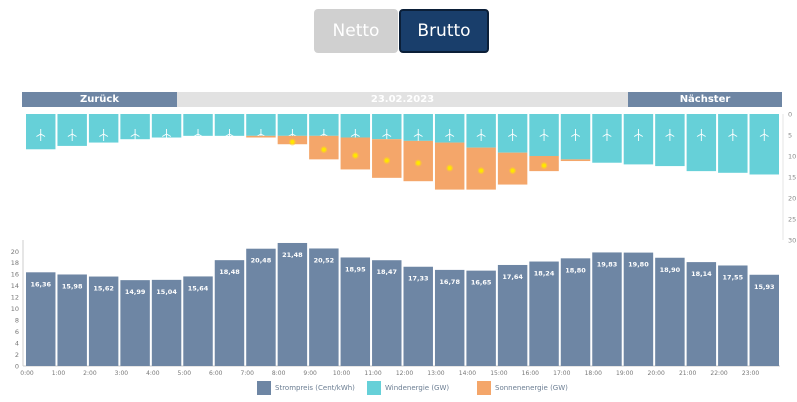 This screenshot has width=797, height=402. Describe the element at coordinates (417, 388) in the screenshot. I see `legend-wind-label: Windenergie (GW)` at that location.